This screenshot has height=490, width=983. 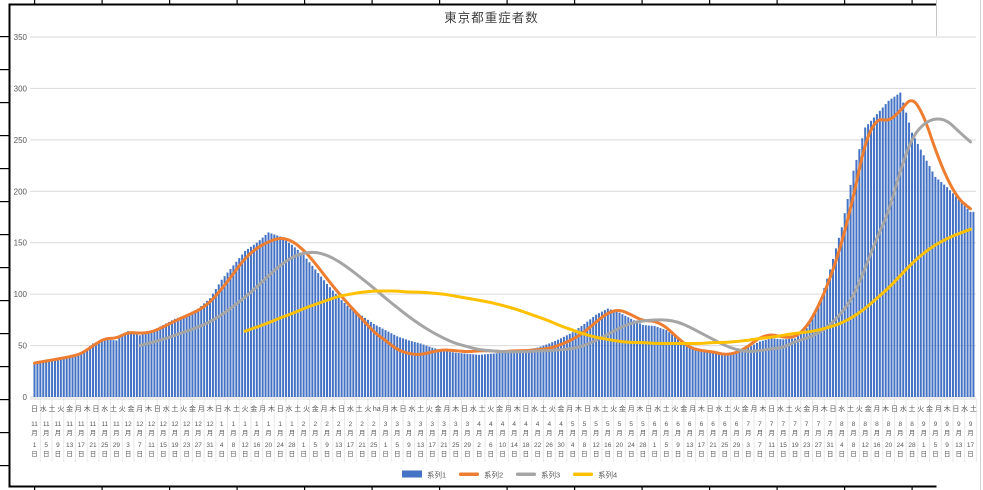 What do you see at coordinates (424, 475) in the screenshot?
I see `legend-item-1: 系列1` at bounding box center [424, 475].